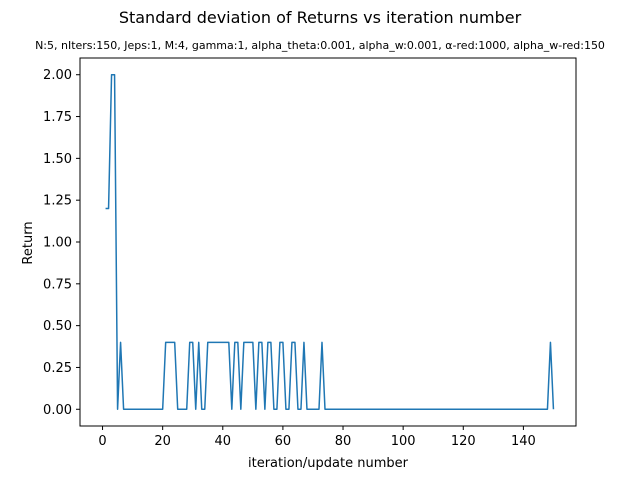 The width and height of the screenshot is (640, 480). Describe the element at coordinates (57, 243) in the screenshot. I see `y-tick-label: 1.00` at that location.